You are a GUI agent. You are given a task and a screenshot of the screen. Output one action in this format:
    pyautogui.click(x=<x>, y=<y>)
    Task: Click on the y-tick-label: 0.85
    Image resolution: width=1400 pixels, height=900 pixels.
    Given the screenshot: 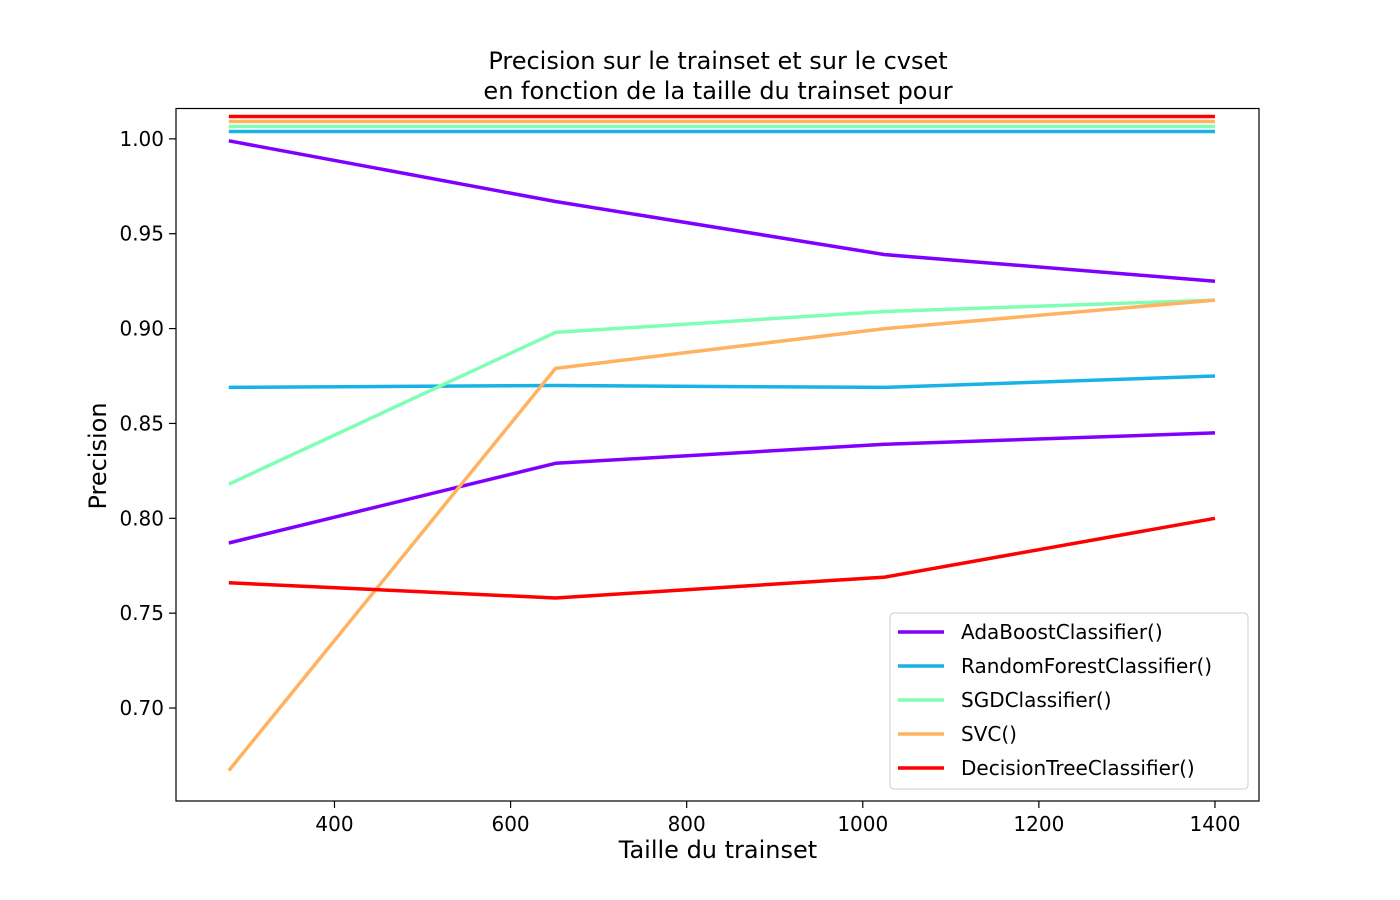 What is the action you would take?
    pyautogui.click(x=141, y=423)
    